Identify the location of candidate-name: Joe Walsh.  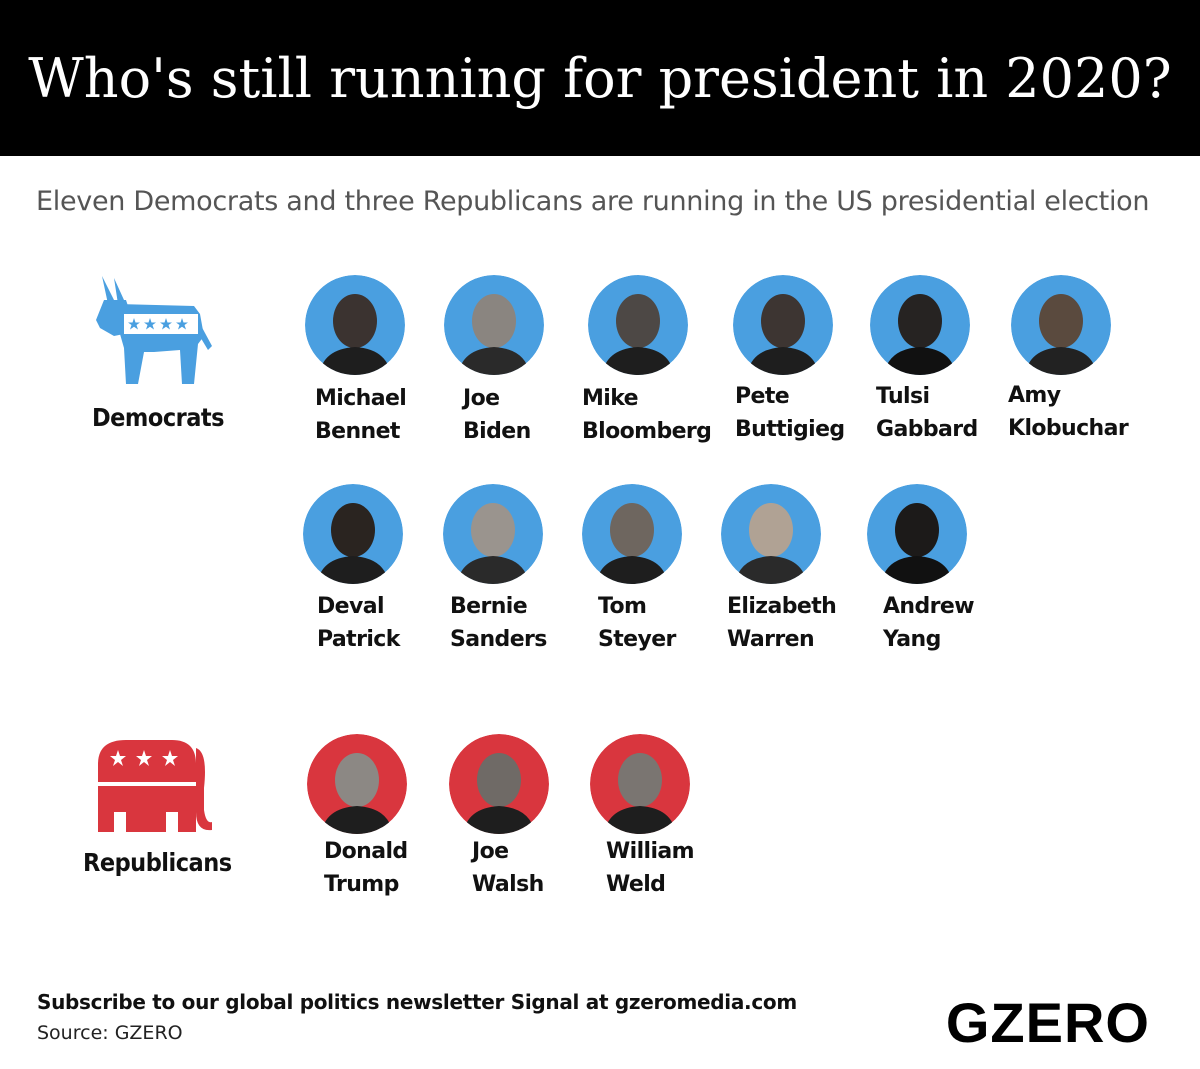
(508, 868).